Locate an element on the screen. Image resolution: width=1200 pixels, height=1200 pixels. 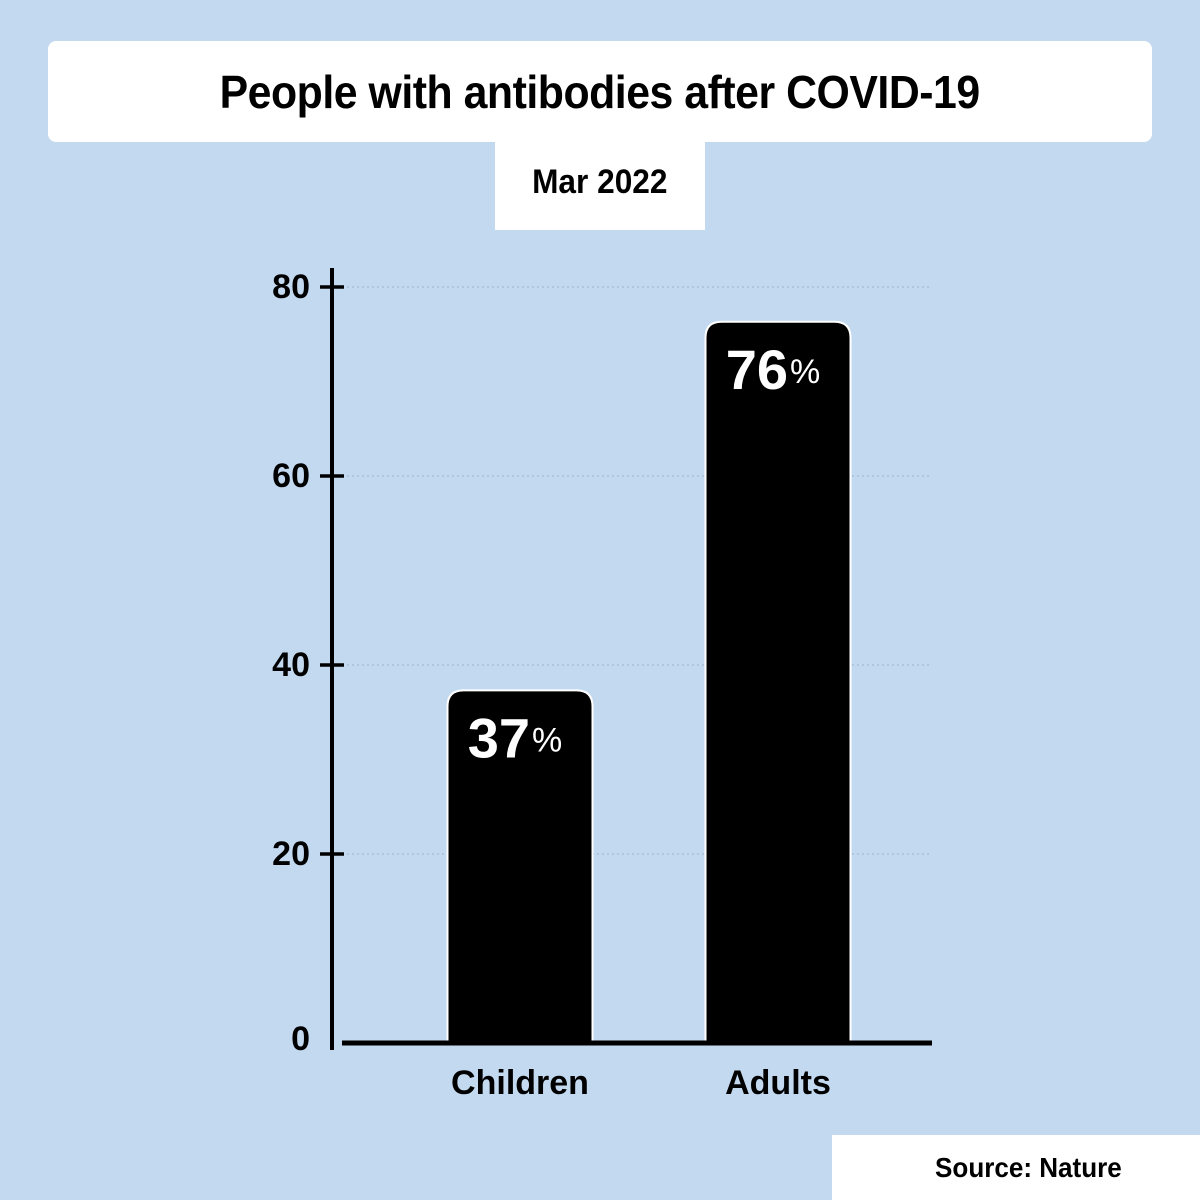
chart-subtitle: Mar 2022 is located at coordinates (600, 181).